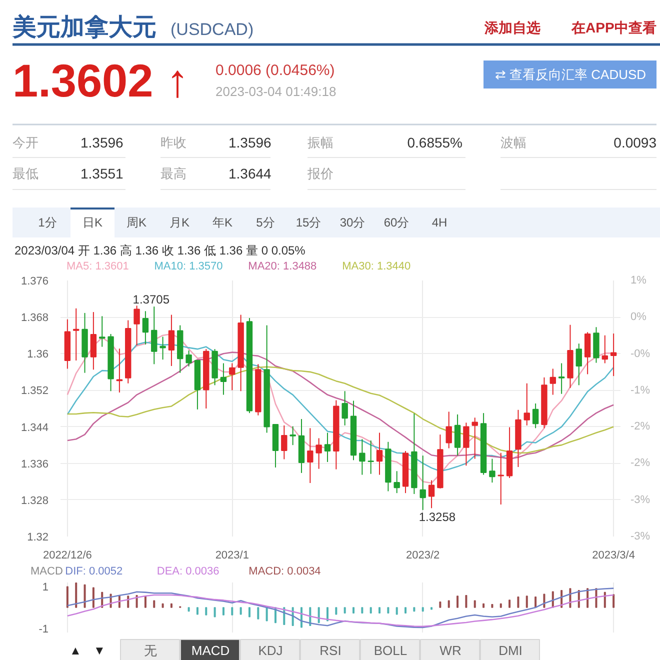  Describe the element at coordinates (92, 223) in the screenshot. I see `text: 日K` at that location.